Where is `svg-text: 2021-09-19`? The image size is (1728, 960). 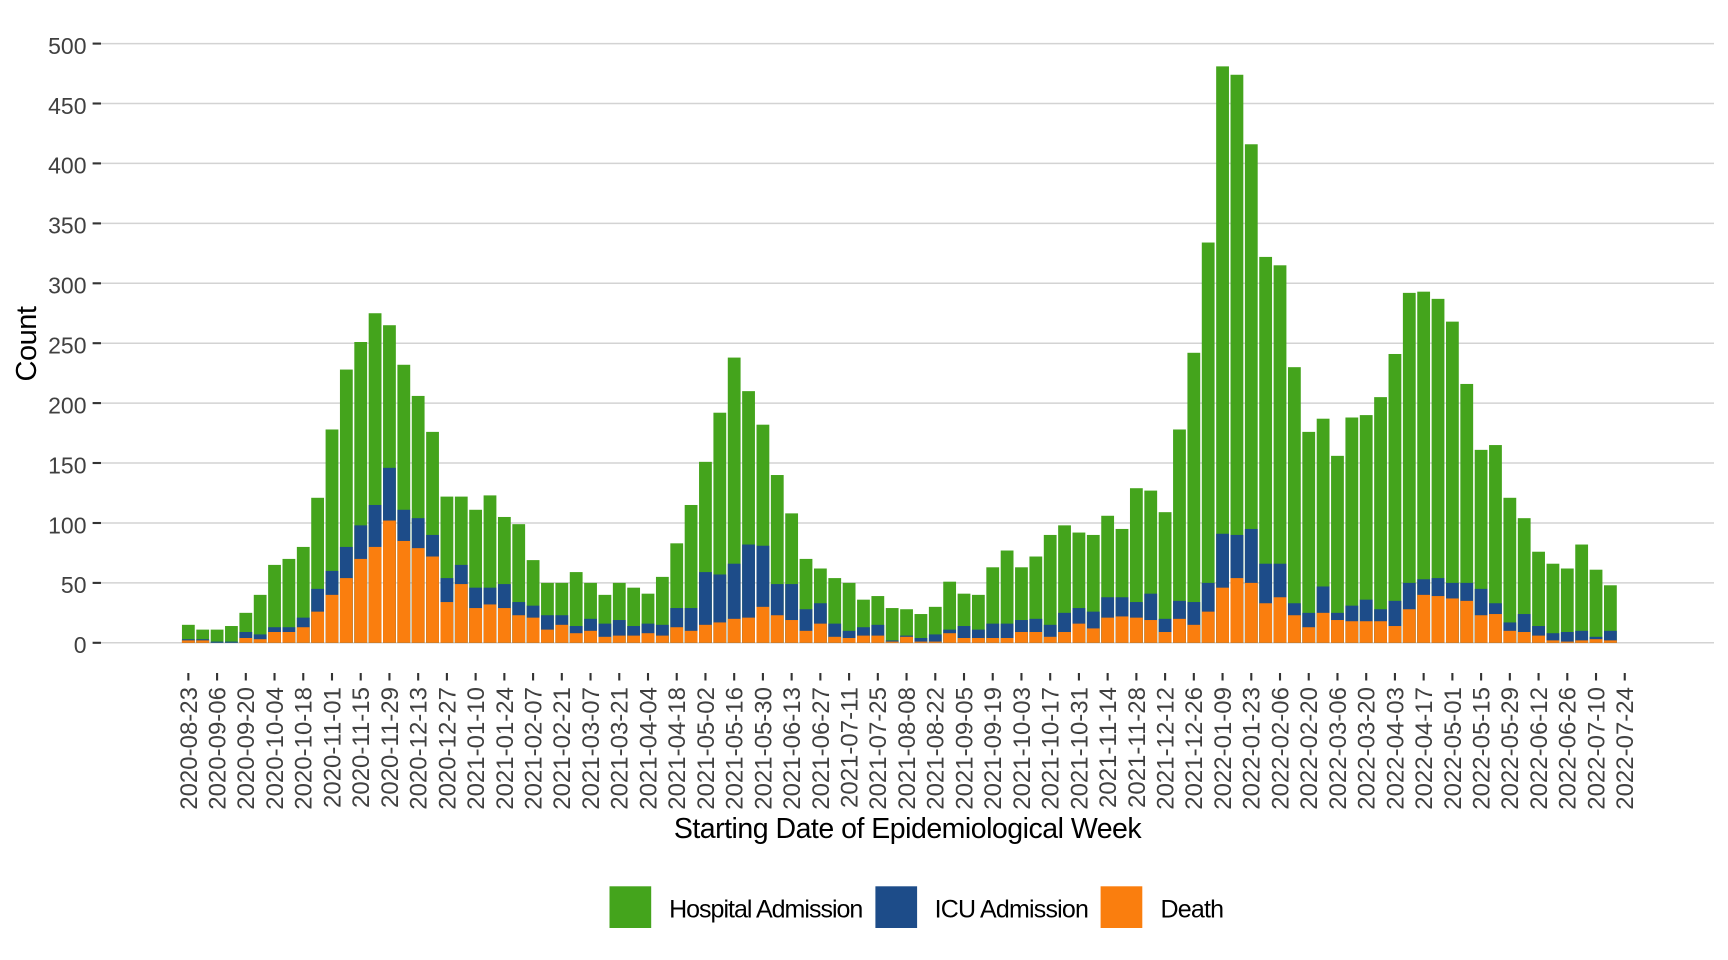
svg-text: 2021-09-19 is located at coordinates (993, 748).